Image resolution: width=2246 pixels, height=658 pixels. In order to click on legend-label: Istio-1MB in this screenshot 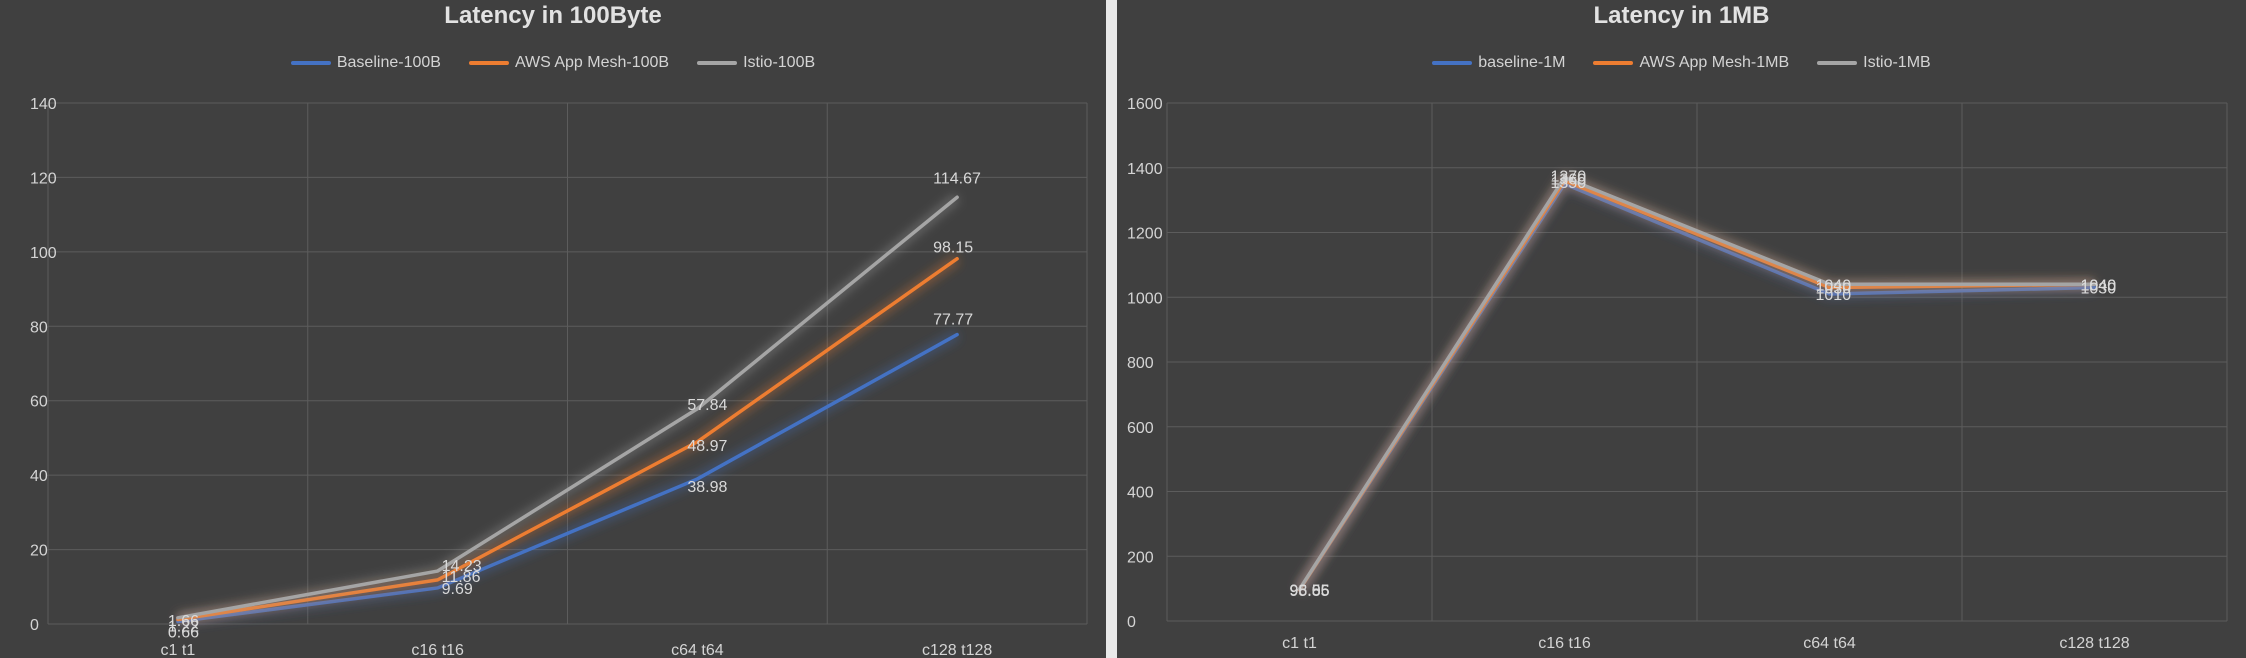, I will do `click(1897, 62)`.